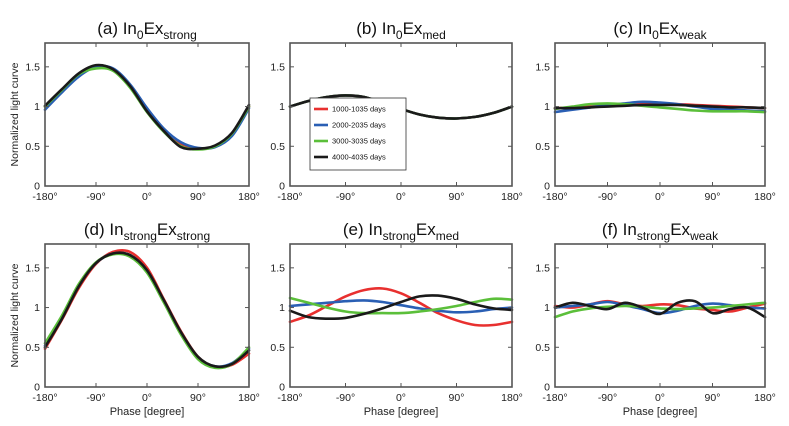  Describe the element at coordinates (660, 231) in the screenshot. I see `panel-title: (f) InstrongExweak` at that location.